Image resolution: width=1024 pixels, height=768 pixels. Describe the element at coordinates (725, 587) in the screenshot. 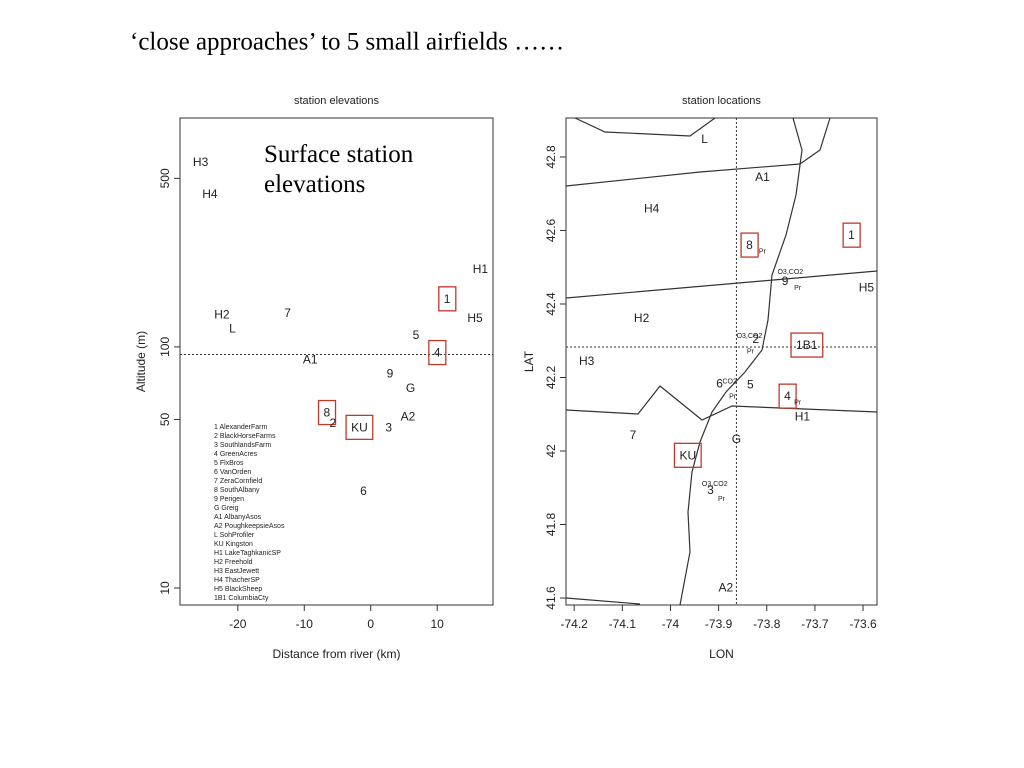

I see `station-label: A2` at that location.